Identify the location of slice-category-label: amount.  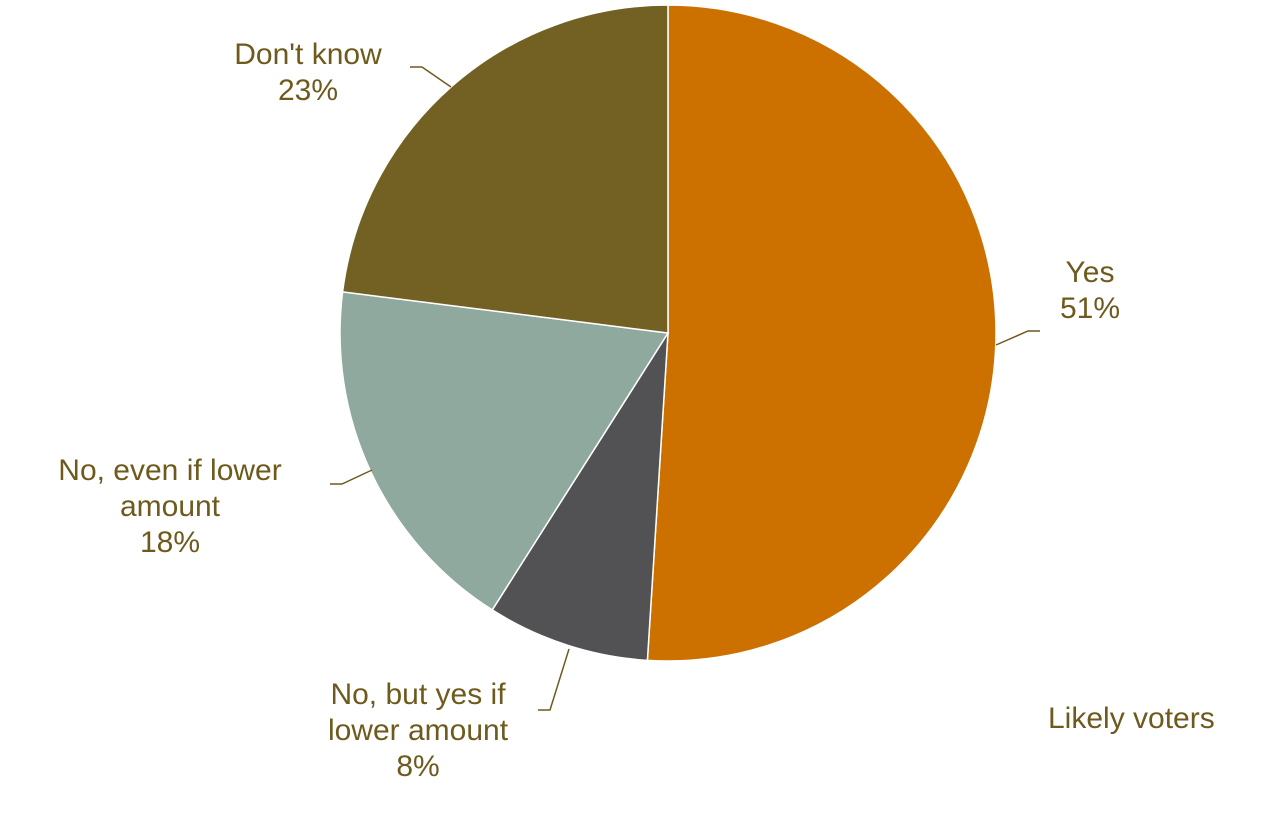
(170, 506).